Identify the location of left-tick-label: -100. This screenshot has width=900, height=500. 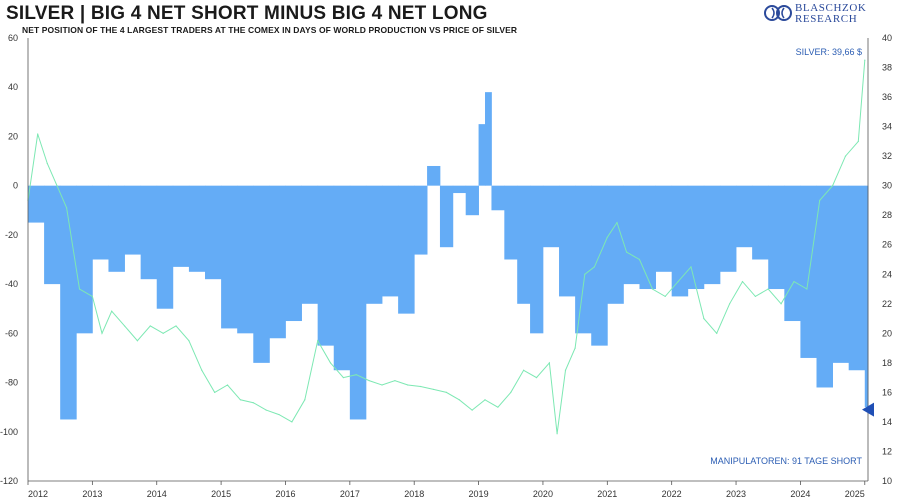
(9, 432).